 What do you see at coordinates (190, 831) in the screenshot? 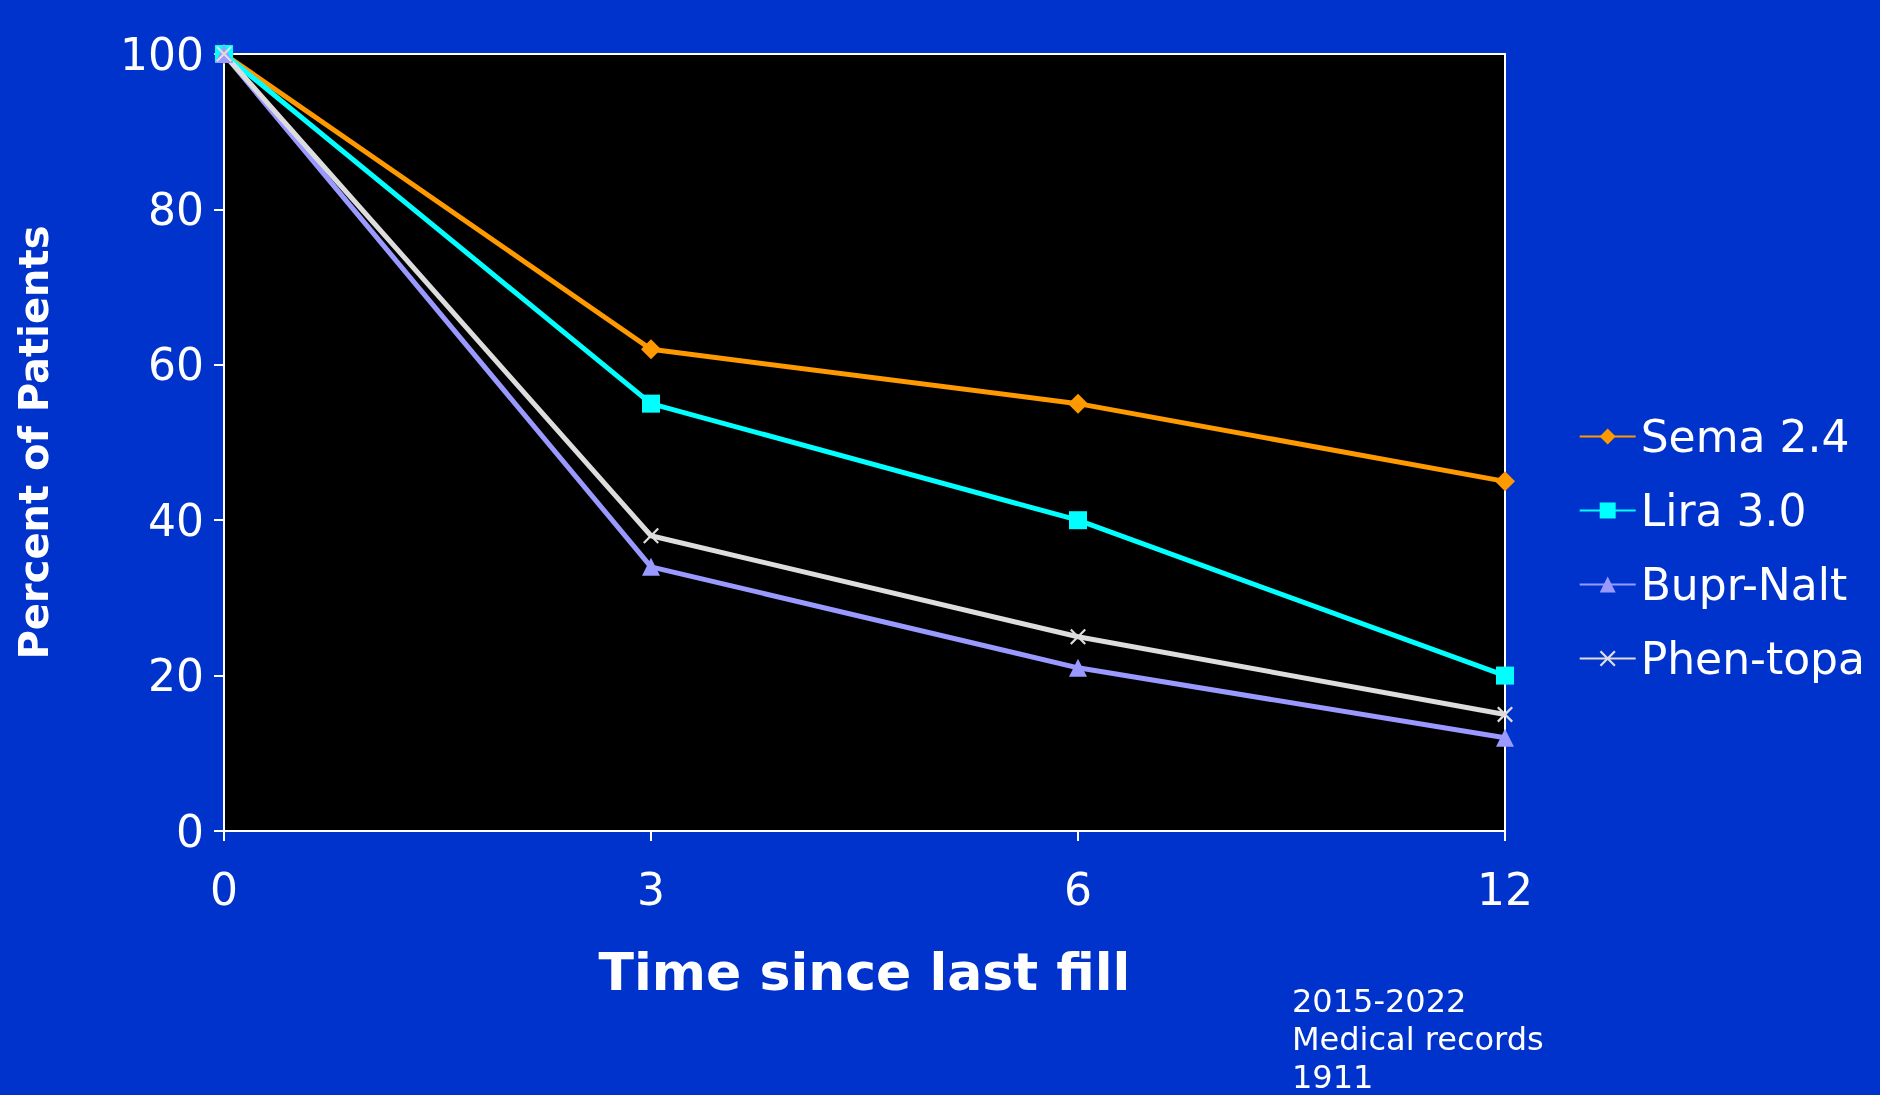
I see `y-tick-label: 0` at bounding box center [190, 831].